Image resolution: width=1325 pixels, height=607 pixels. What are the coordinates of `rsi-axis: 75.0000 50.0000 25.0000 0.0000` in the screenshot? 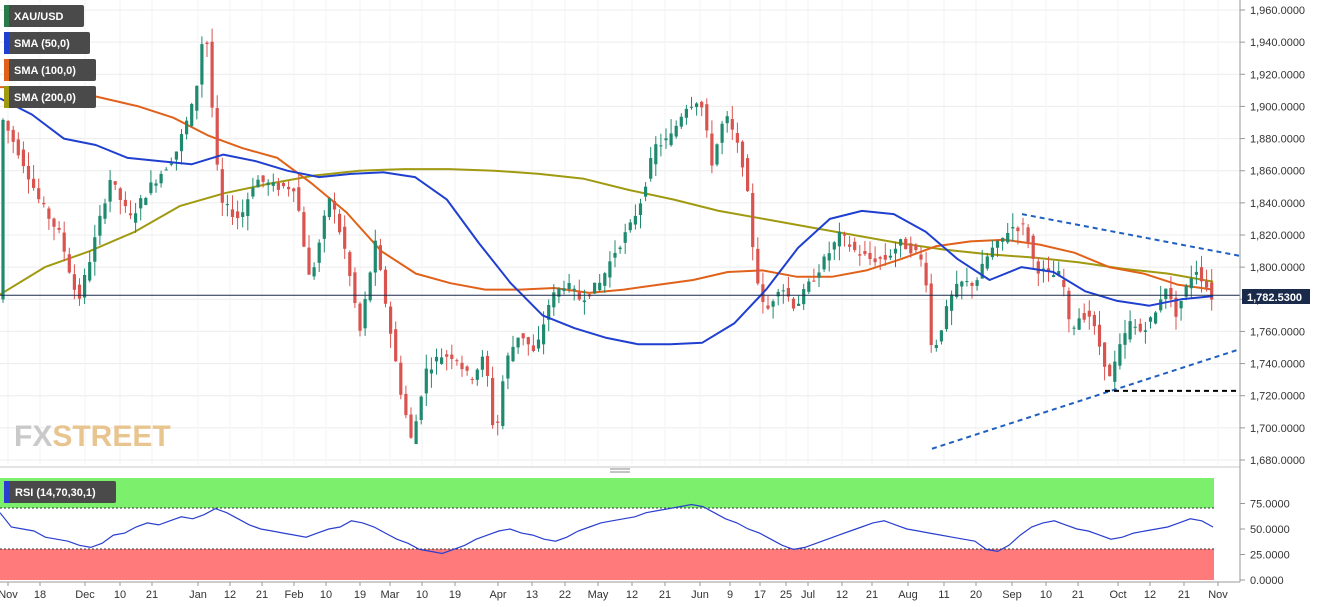 It's located at (1265, 543).